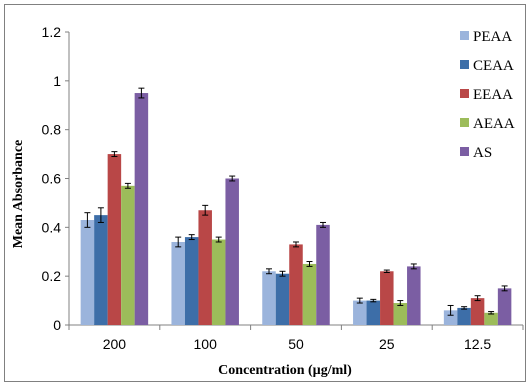  Describe the element at coordinates (18, 194) in the screenshot. I see `y-axis-title: Mean Absorbance` at that location.